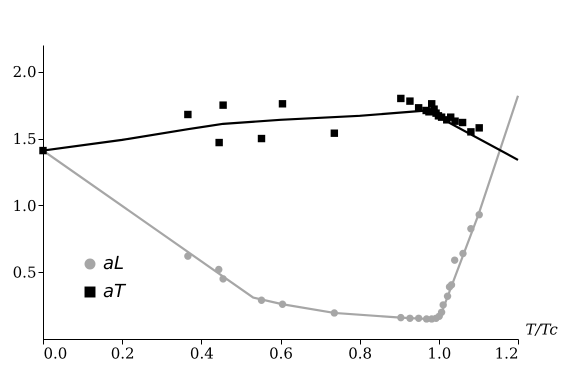  What do you see at coordinates (281, 353) in the screenshot?
I see `x-tick-label: 0.6` at bounding box center [281, 353].